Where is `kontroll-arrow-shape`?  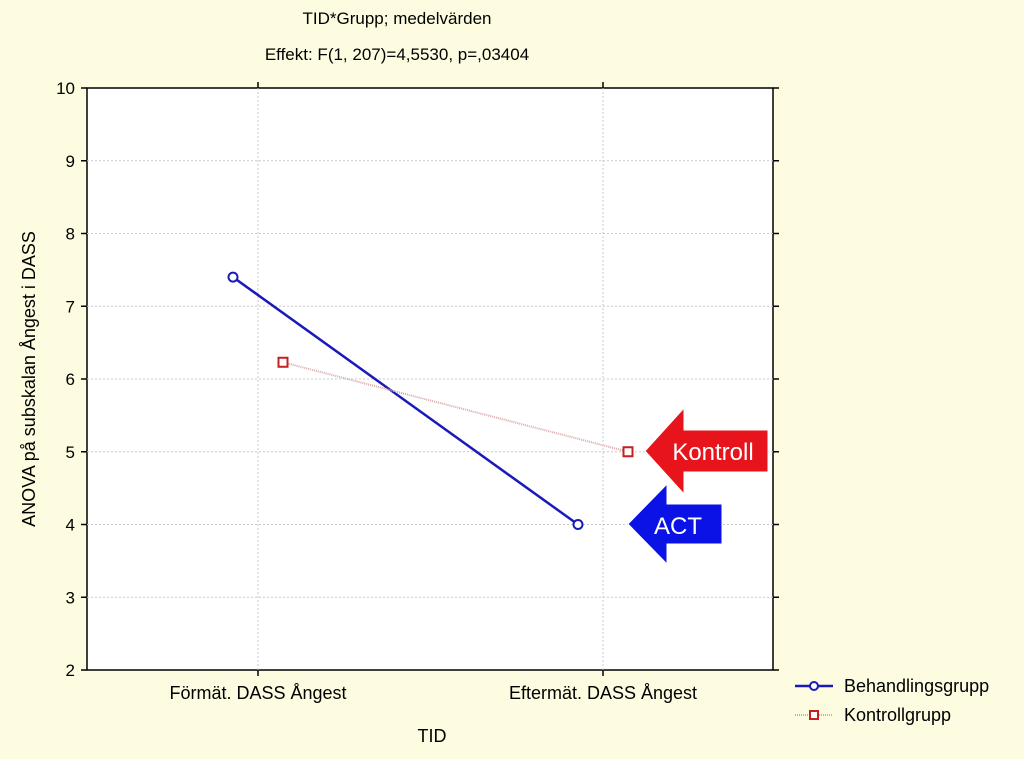
kontroll-arrow-shape is located at coordinates (706, 451).